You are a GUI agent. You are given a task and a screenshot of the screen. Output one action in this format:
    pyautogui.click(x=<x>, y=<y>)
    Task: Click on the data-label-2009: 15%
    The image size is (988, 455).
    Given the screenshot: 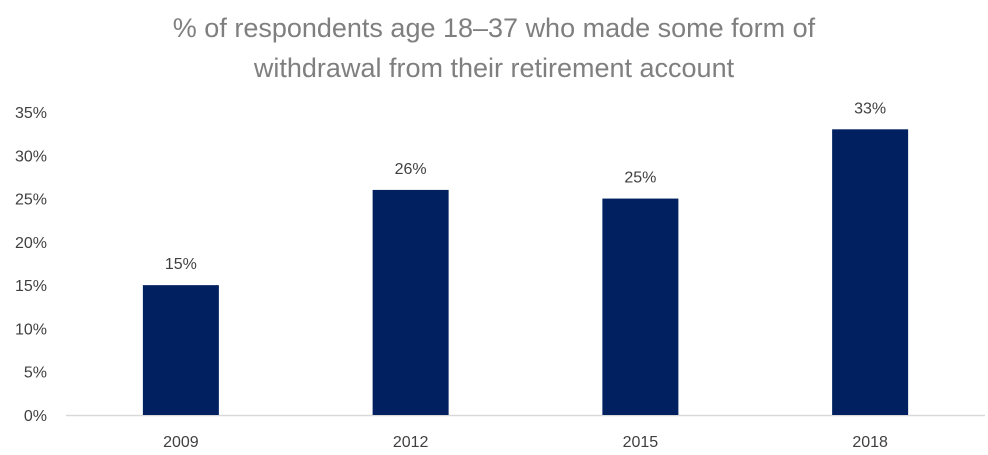 What is the action you would take?
    pyautogui.click(x=181, y=264)
    